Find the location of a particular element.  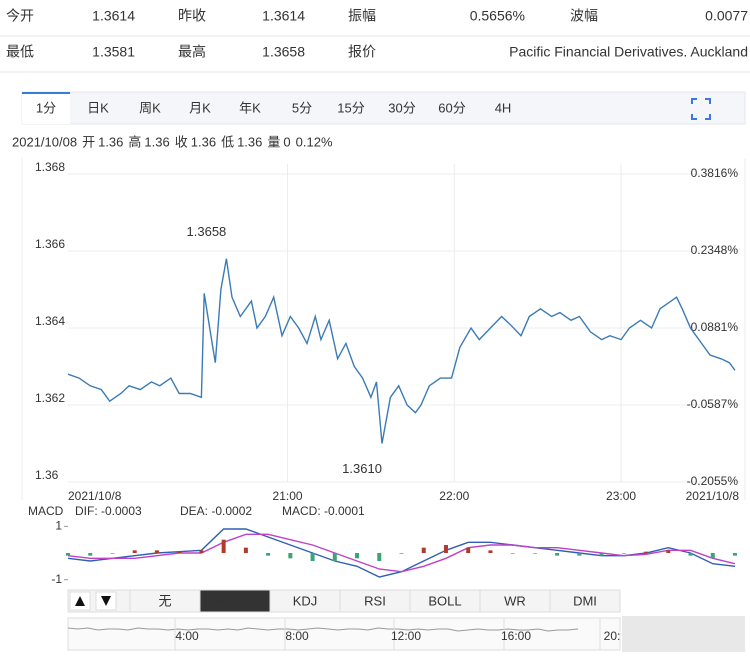

legend-entry: DEA: -0.0002 is located at coordinates (216, 511).